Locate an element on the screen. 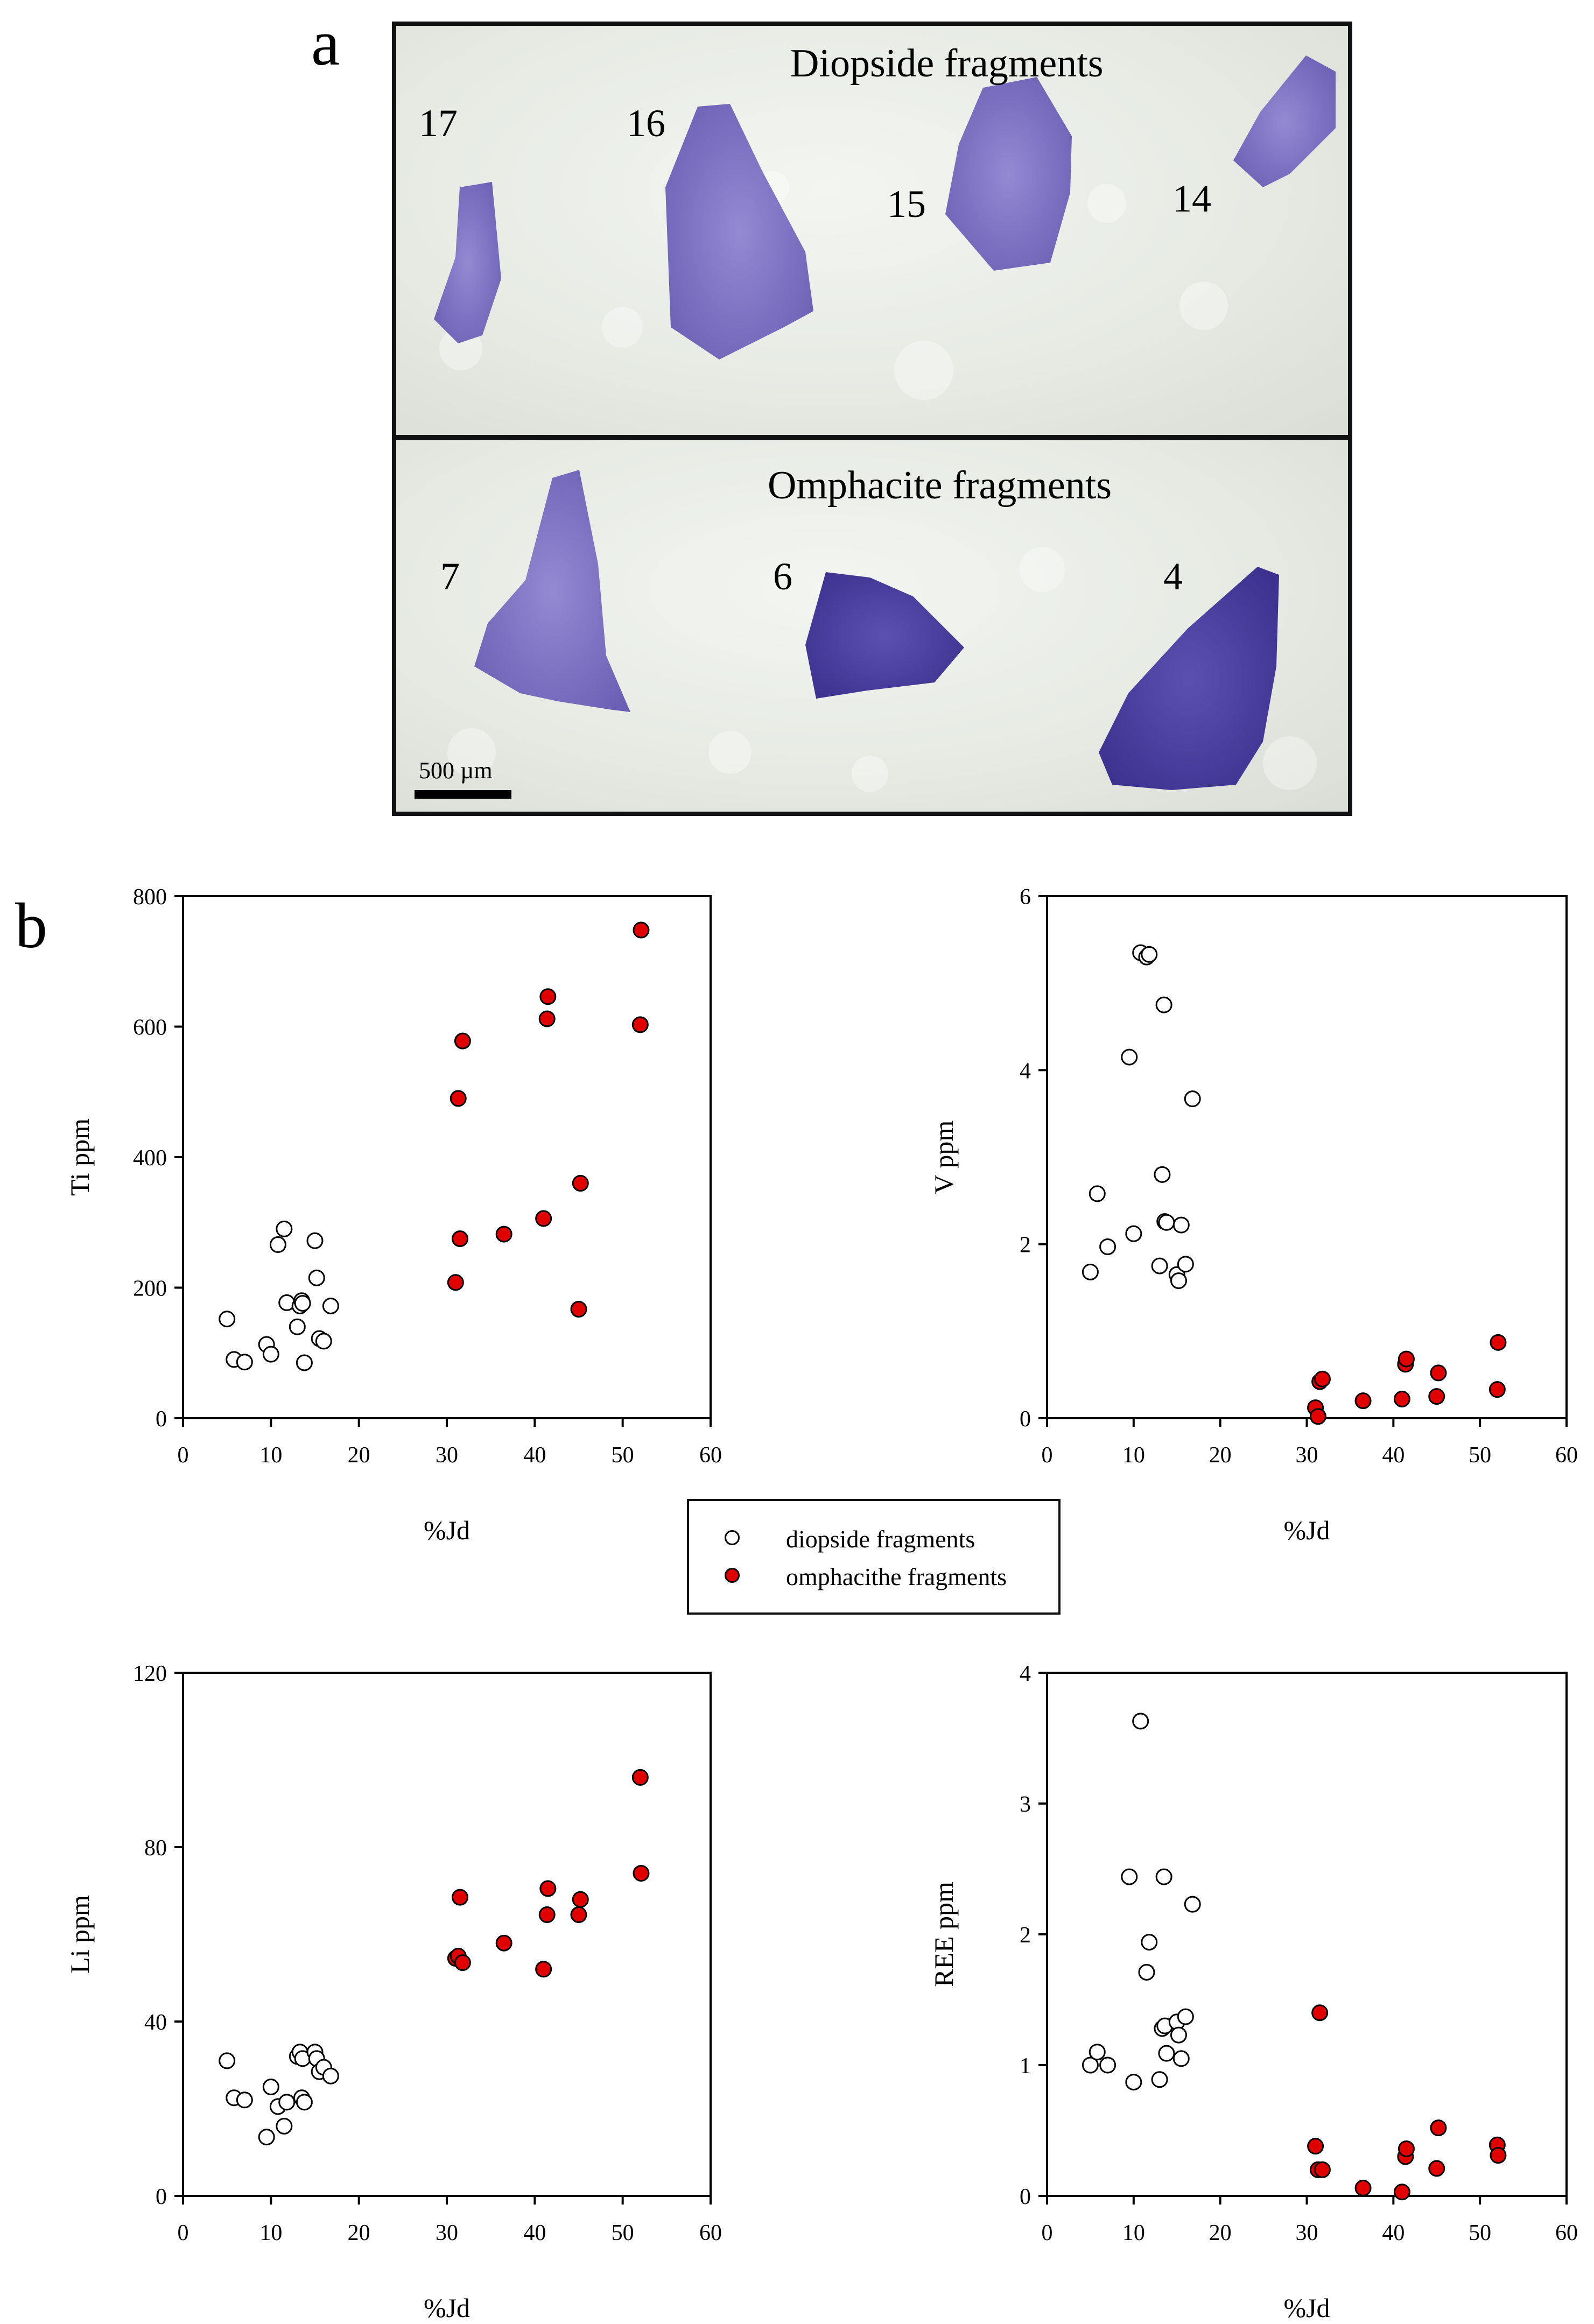 This screenshot has height=2324, width=1594. li-xtick-label-6: 60 is located at coordinates (710, 2233).